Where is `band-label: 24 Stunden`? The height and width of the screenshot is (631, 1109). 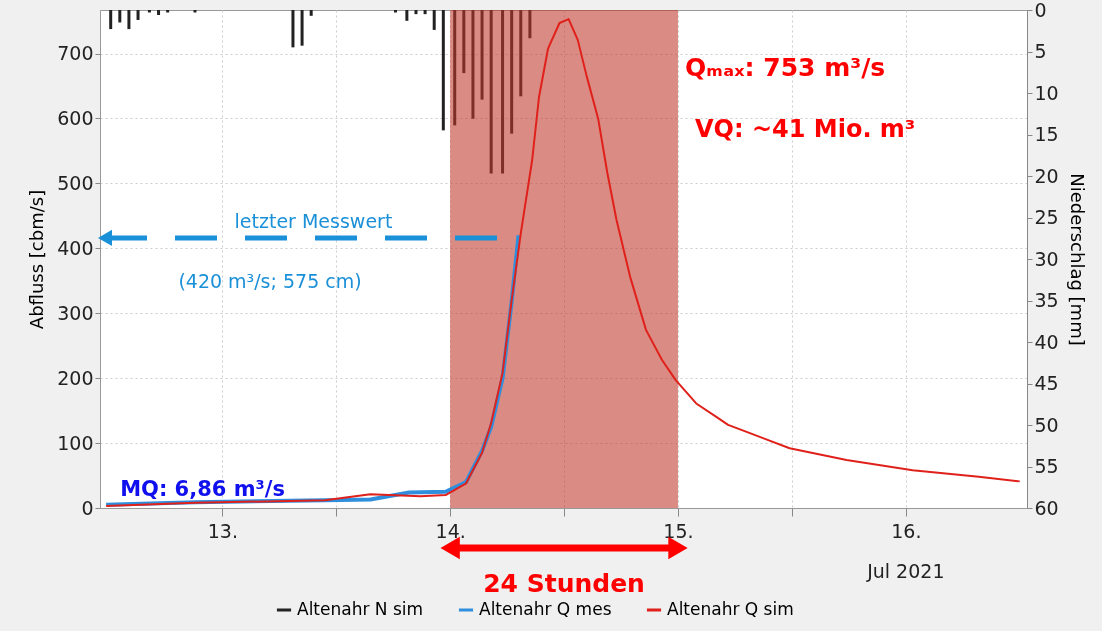
band-label: 24 Stunden is located at coordinates (564, 583).